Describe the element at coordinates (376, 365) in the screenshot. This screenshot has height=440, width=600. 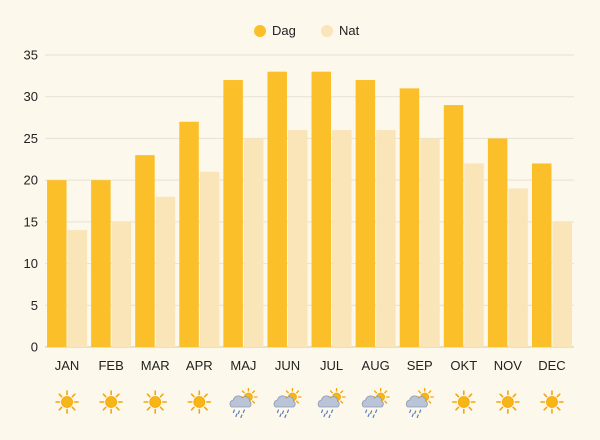
I see `x-tick-label: AUG` at that location.